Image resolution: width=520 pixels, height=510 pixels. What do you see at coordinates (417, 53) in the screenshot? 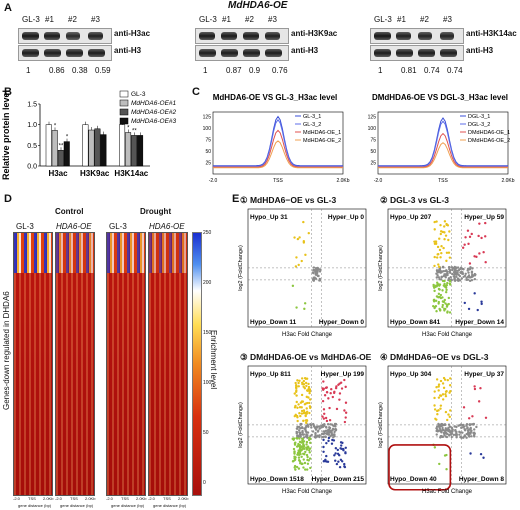
I see `blot-h3-band` at bounding box center [417, 53].